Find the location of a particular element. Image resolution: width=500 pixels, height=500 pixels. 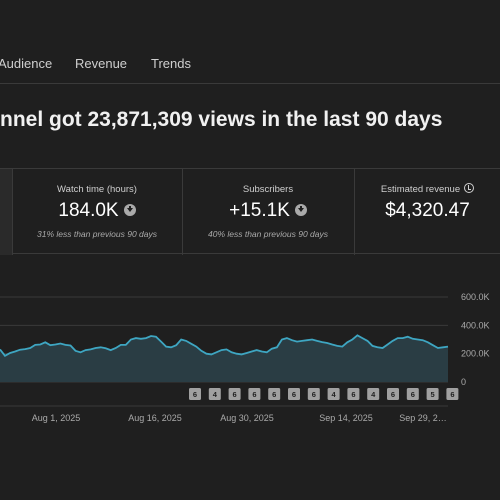

clock-icon is located at coordinates (469, 188).